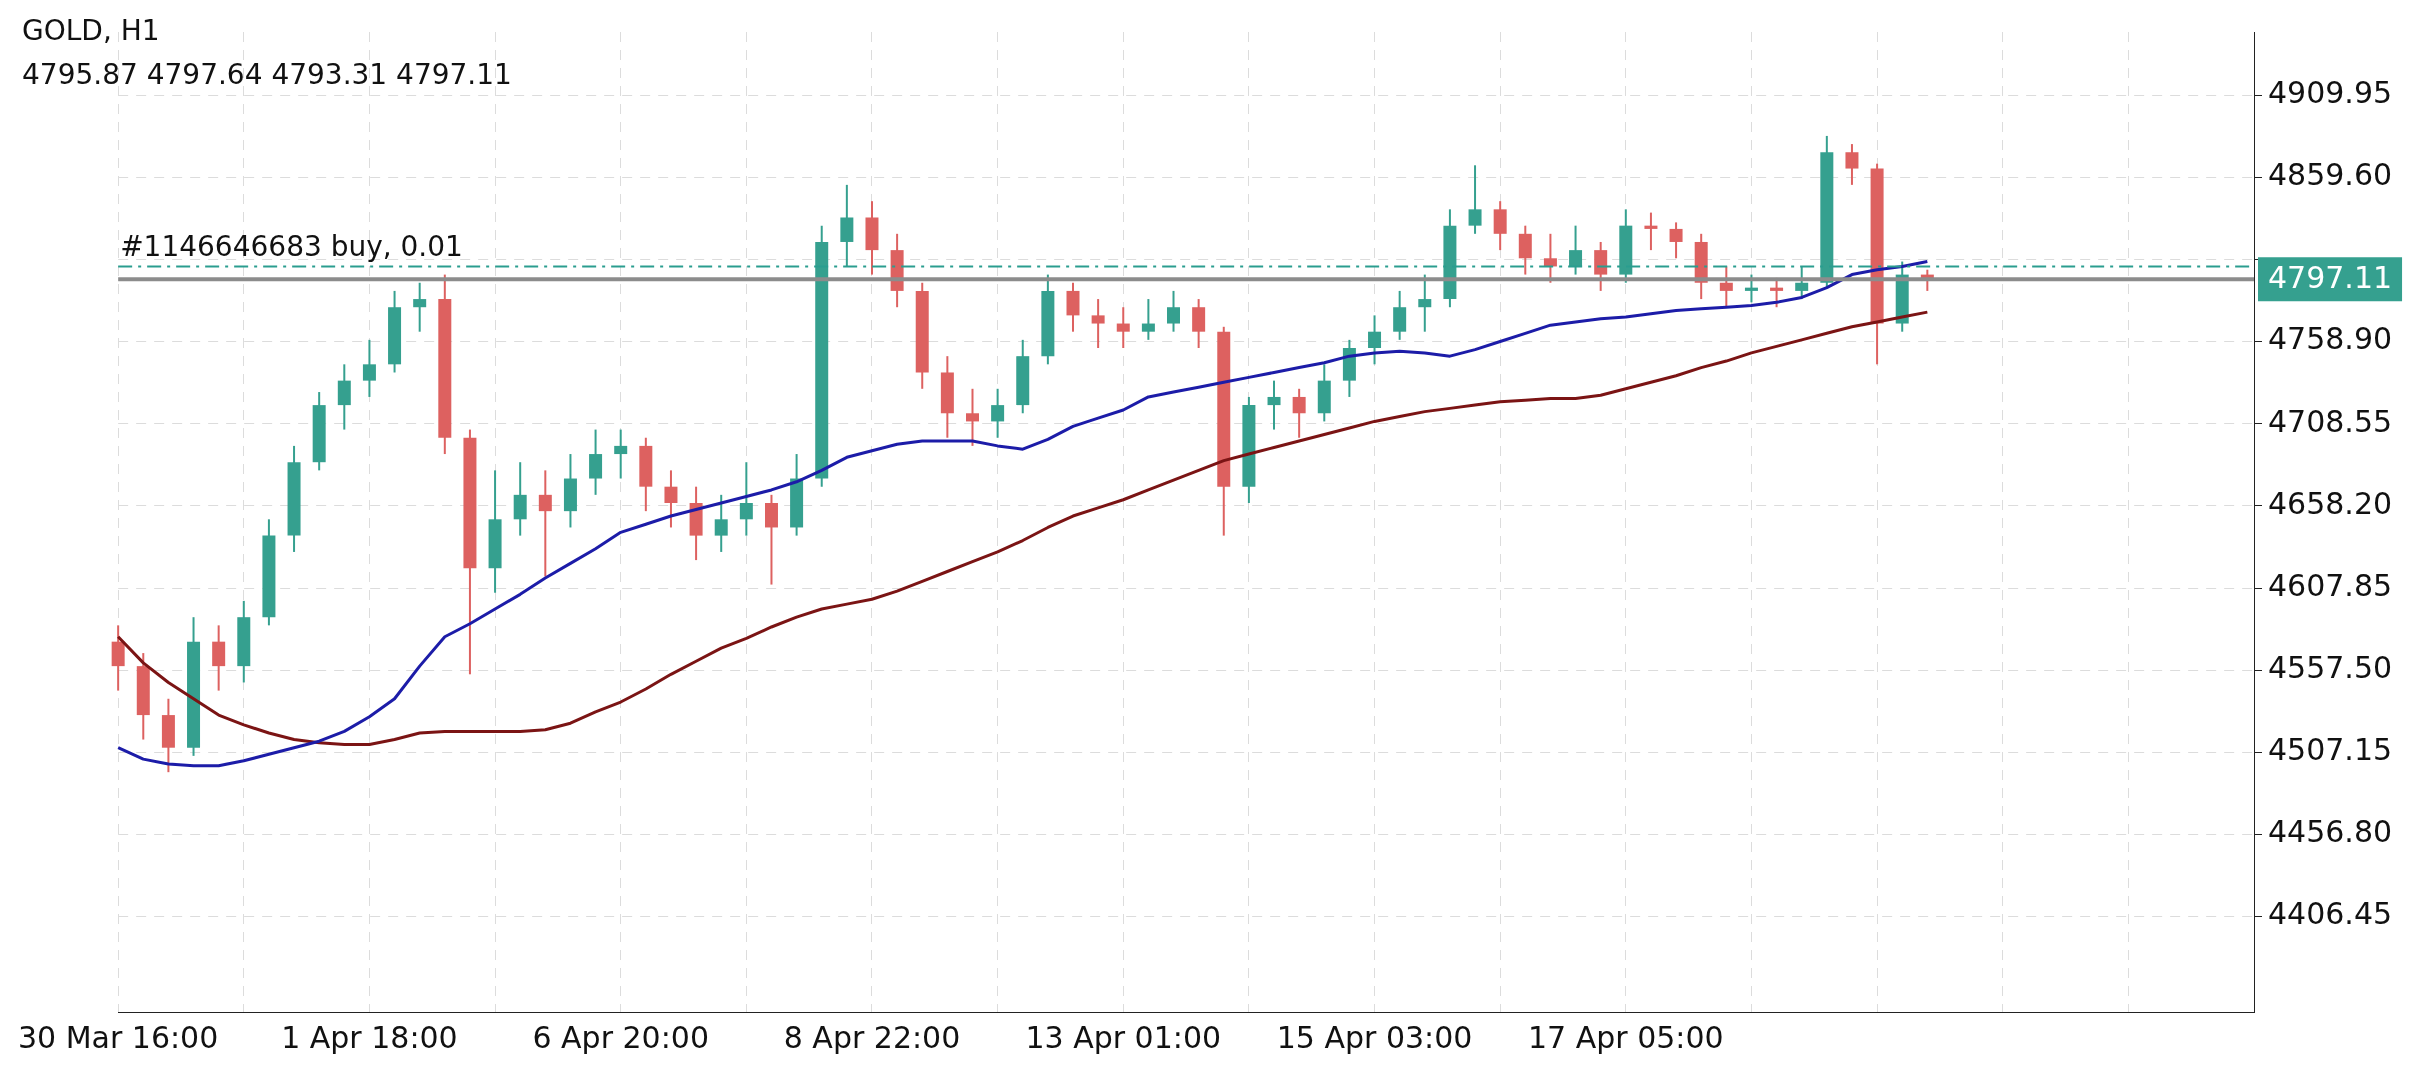  Describe the element at coordinates (291, 246) in the screenshot. I see `ref-line-label: #1146646683 buy, 0.01` at that location.